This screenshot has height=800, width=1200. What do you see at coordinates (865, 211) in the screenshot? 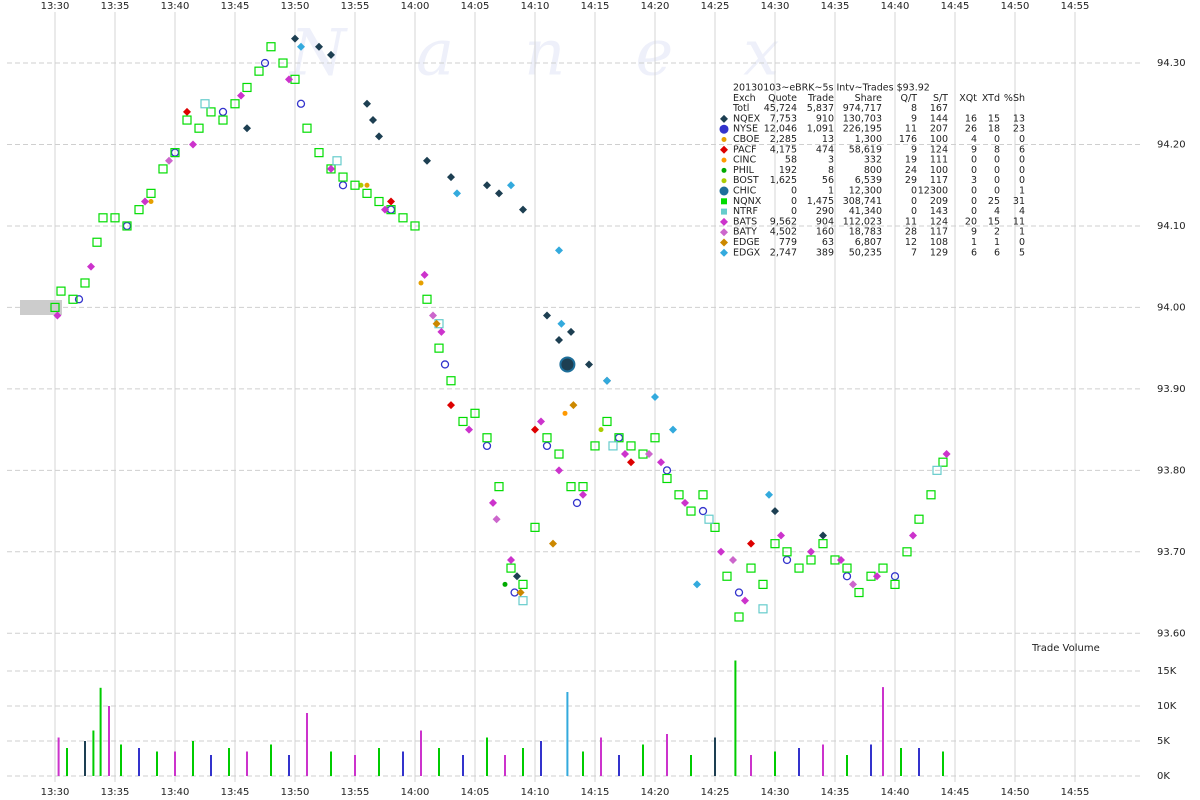
I see `table-cell: 41,340` at bounding box center [865, 211].